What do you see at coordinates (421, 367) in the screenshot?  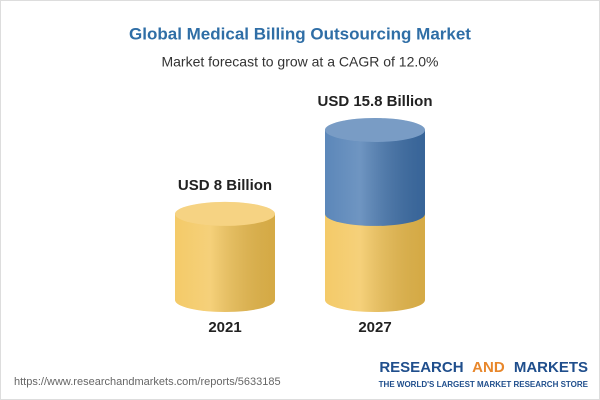 I see `brand-word: RESEARCH` at bounding box center [421, 367].